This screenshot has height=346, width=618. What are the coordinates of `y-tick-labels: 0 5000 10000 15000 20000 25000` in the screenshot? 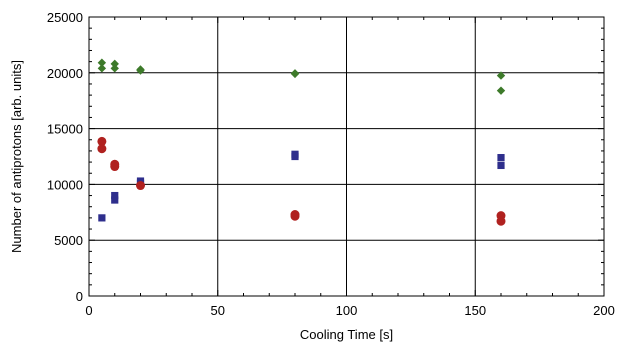 It's located at (65, 157).